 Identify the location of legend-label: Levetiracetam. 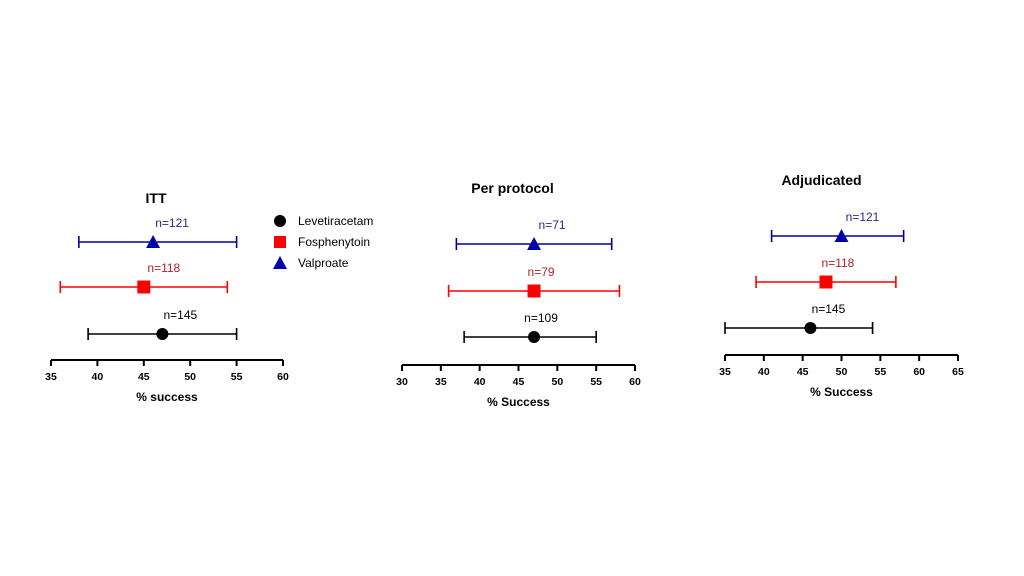
(335, 221).